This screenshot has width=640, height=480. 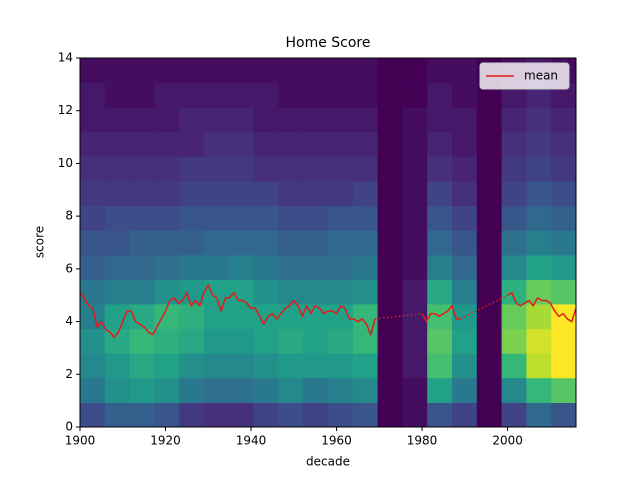 I want to click on gap-line, so click(x=484, y=307).